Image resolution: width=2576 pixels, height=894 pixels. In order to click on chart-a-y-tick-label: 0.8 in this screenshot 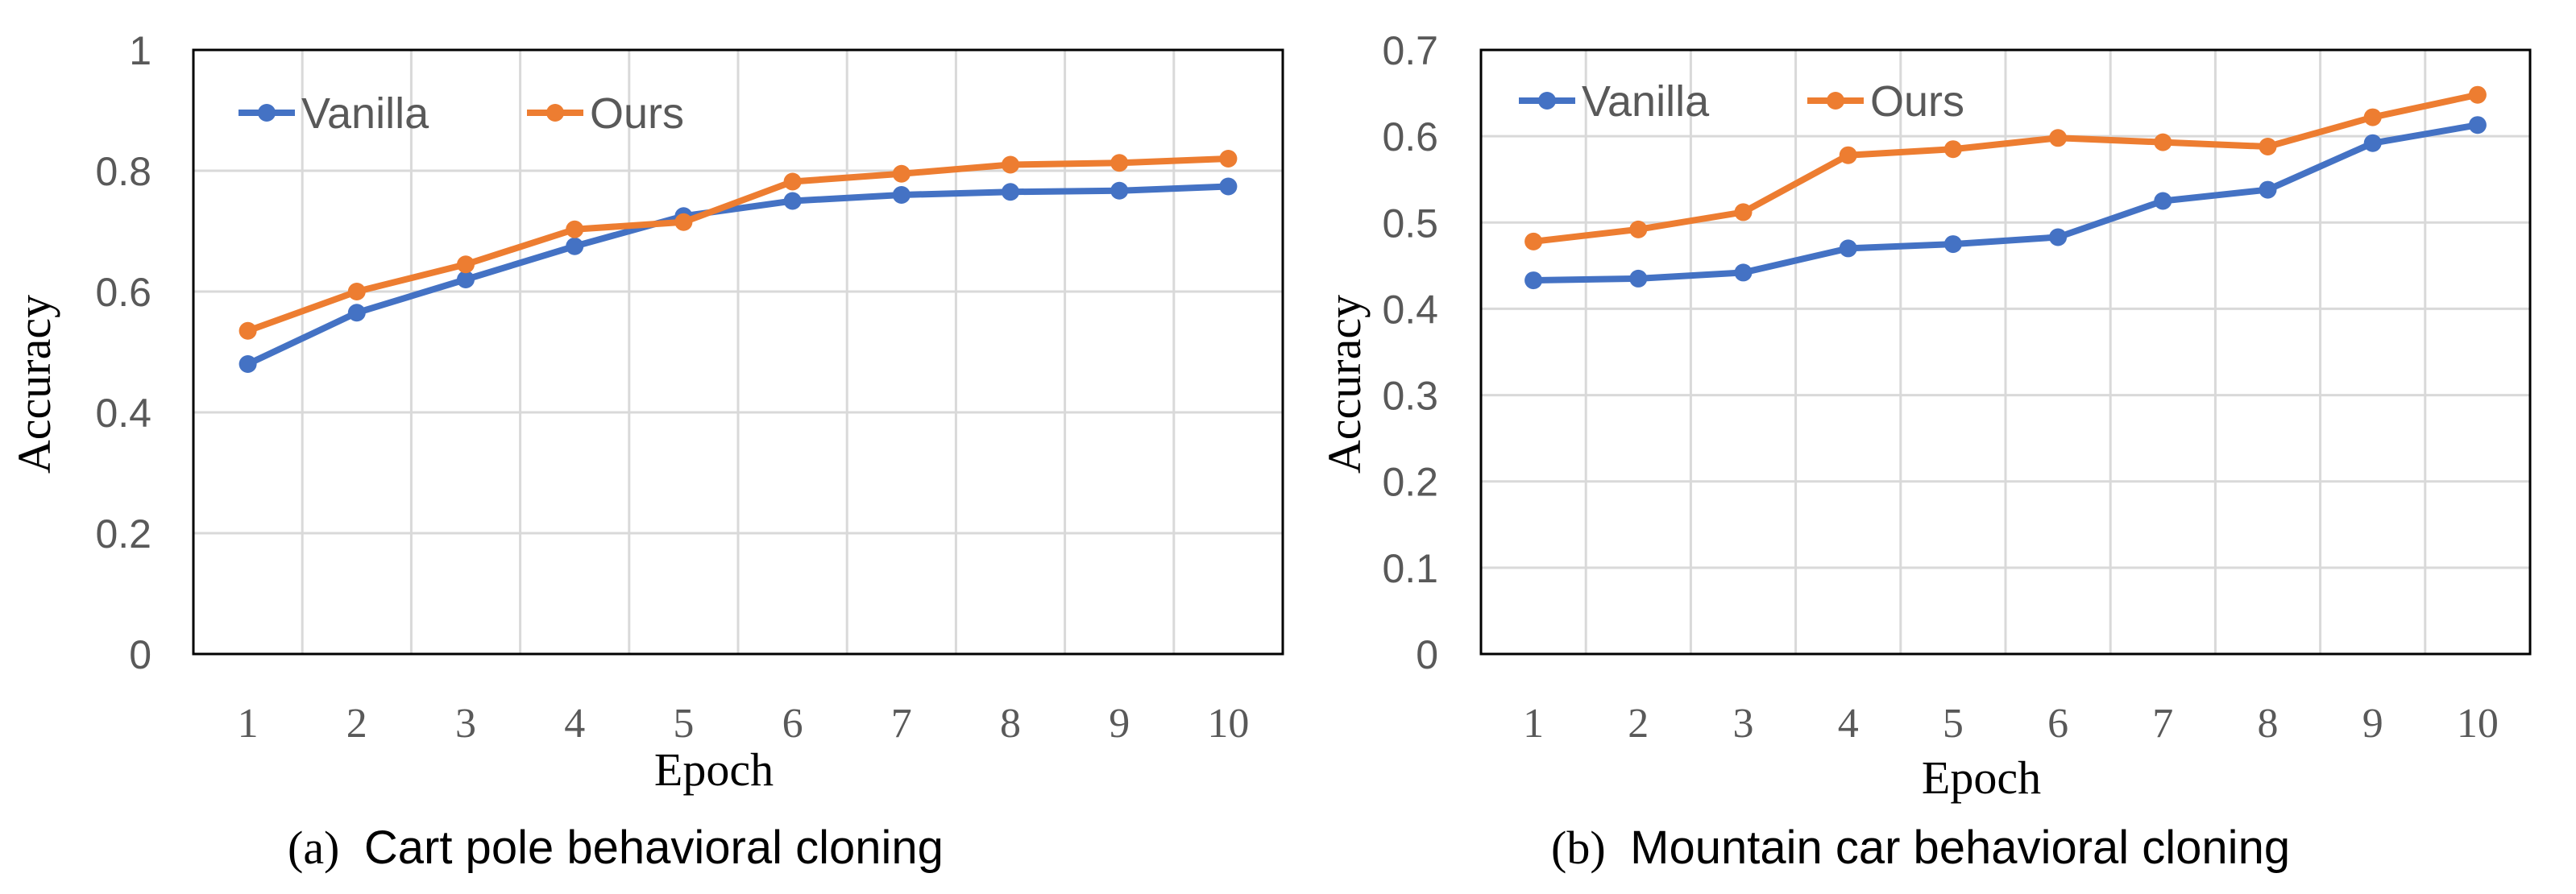, I will do `click(123, 172)`.